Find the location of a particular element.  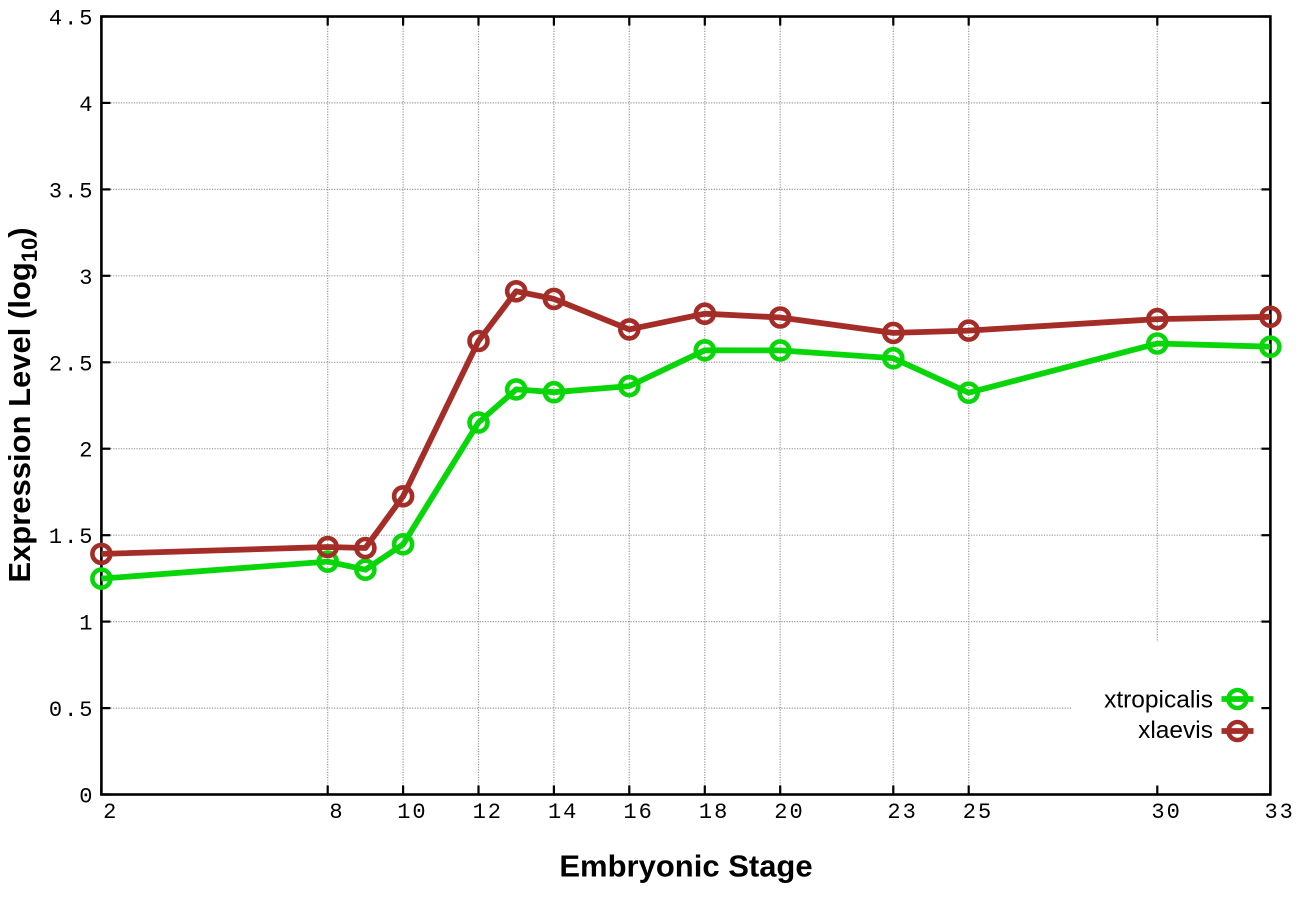

svg-text: xlaevis is located at coordinates (1175, 730).